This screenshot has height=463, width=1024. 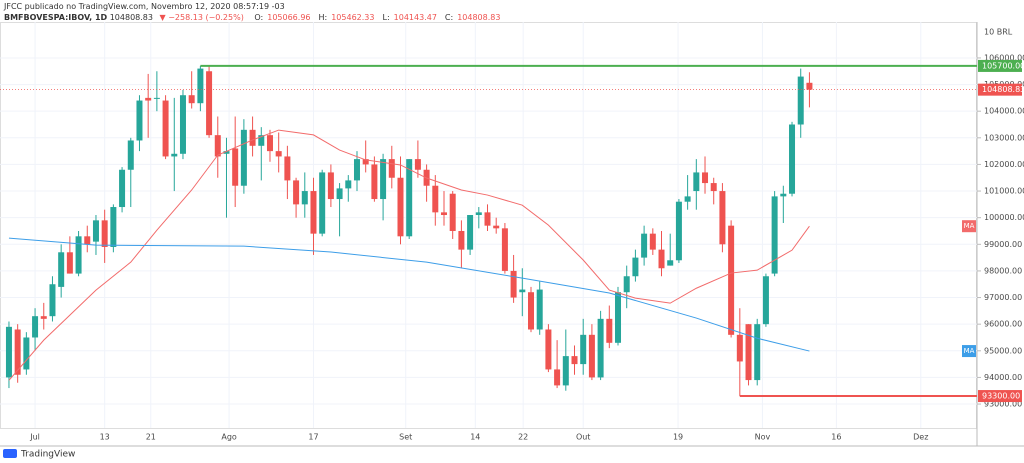 What do you see at coordinates (1003, 404) in the screenshot?
I see `y-tick-label: 93000.00` at bounding box center [1003, 404].